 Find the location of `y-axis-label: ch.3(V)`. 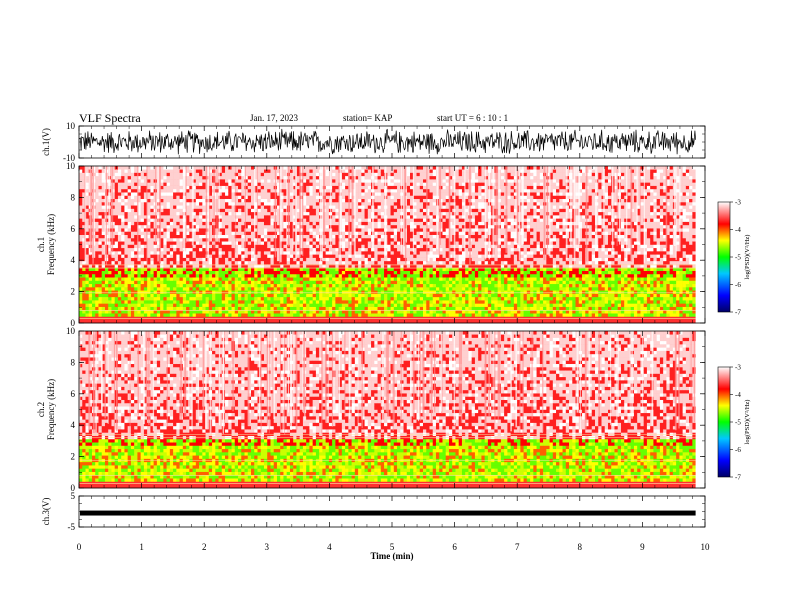

y-axis-label: ch.3(V) is located at coordinates (46, 512).